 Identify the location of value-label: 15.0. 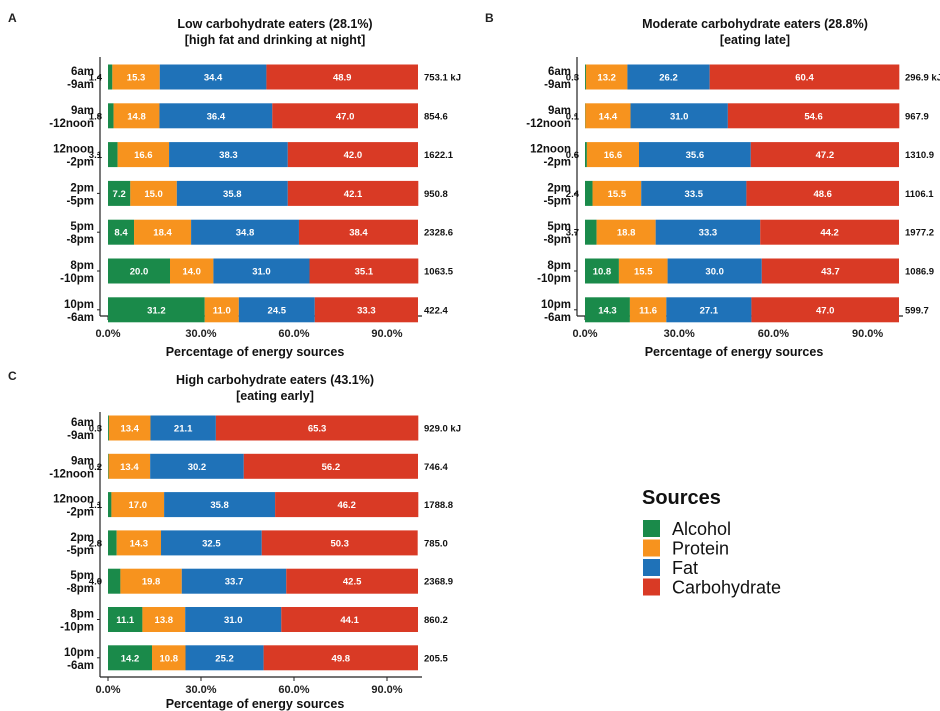
(153, 194).